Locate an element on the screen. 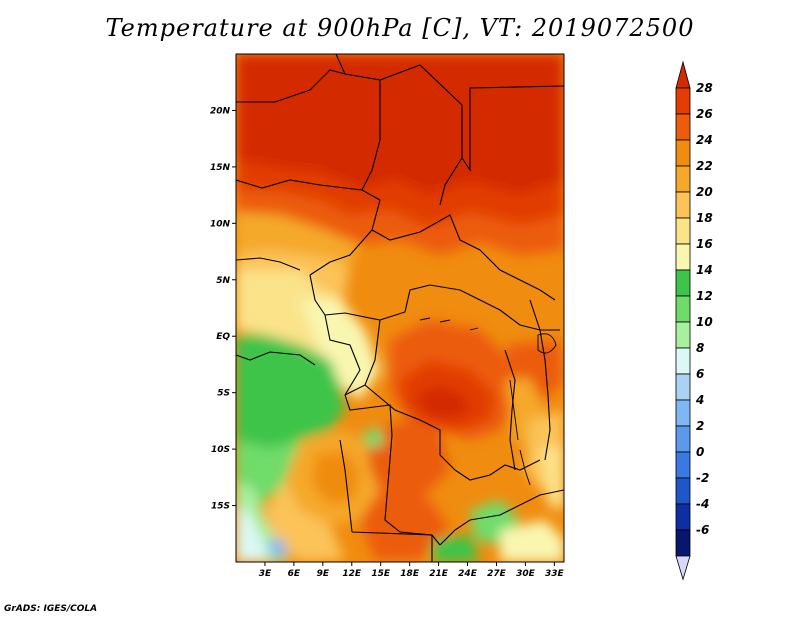  colorbar-level-label: 18 is located at coordinates (704, 218).